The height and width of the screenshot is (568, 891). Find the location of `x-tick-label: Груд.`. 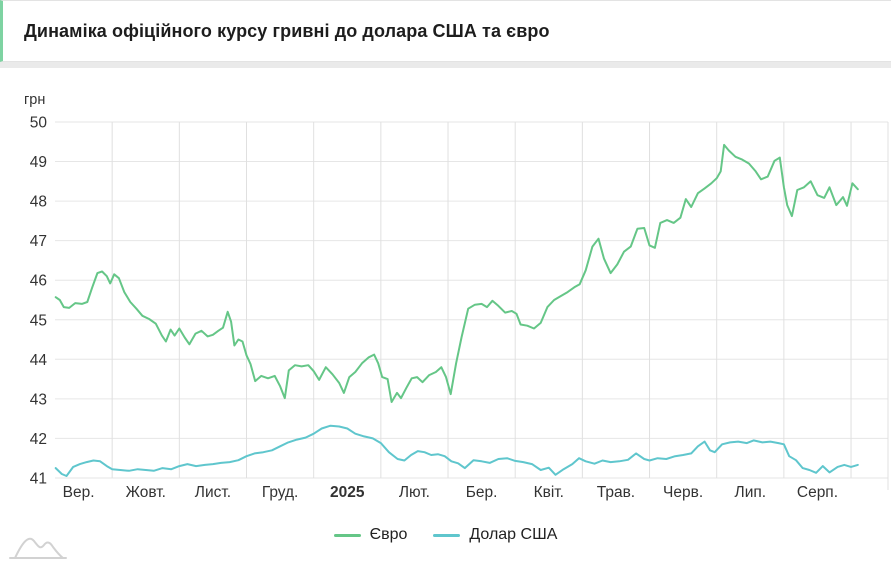

x-tick-label: Груд. is located at coordinates (280, 492).